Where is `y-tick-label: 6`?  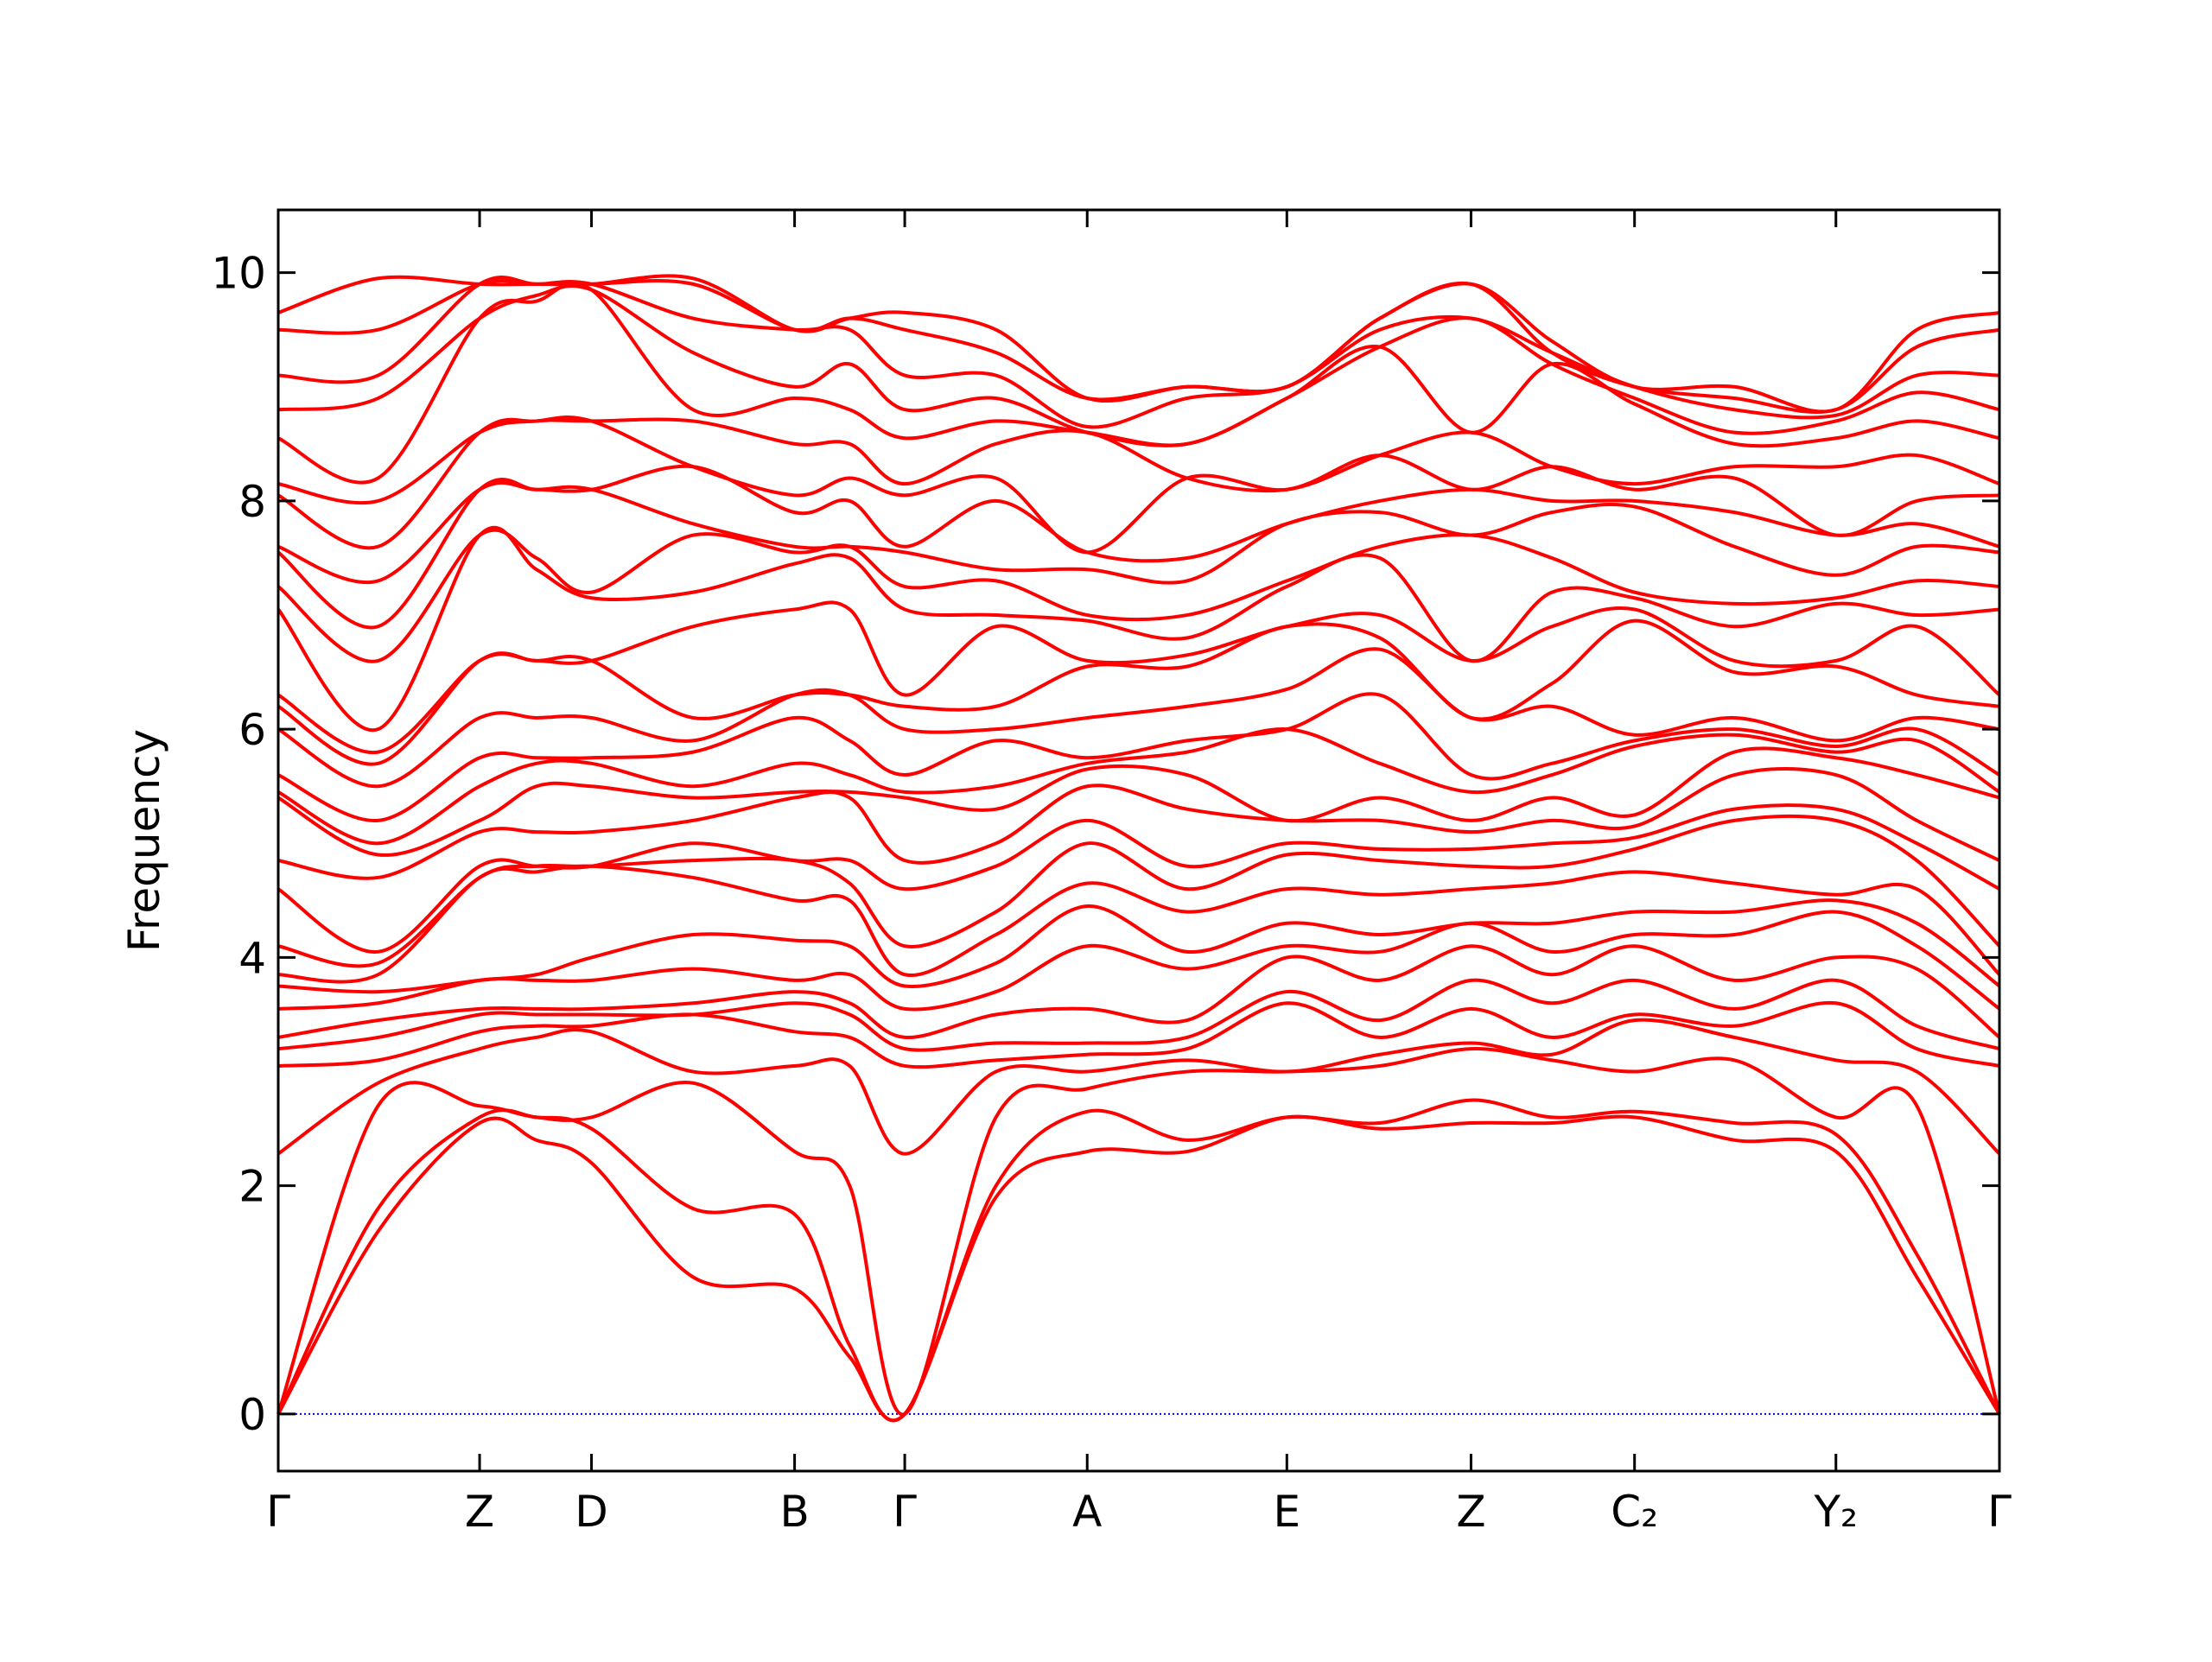
y-tick-label: 6 is located at coordinates (252, 730).